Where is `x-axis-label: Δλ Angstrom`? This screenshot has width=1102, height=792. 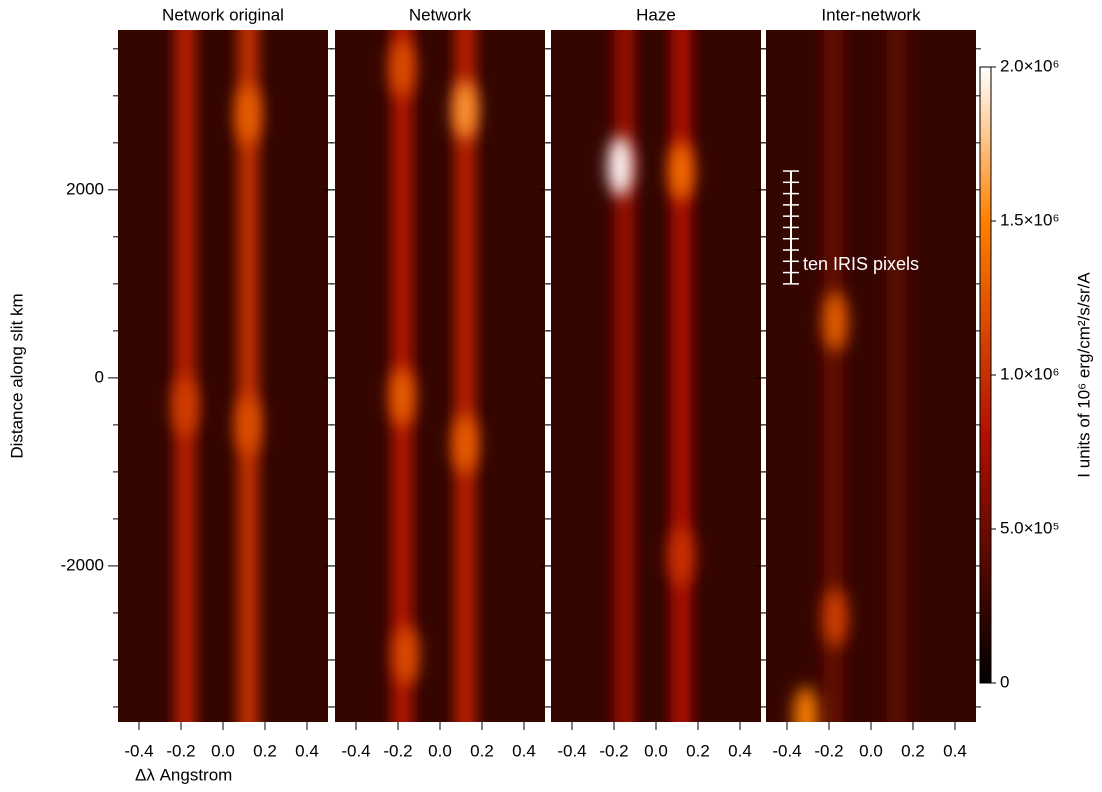 x-axis-label: Δλ Angstrom is located at coordinates (183, 774).